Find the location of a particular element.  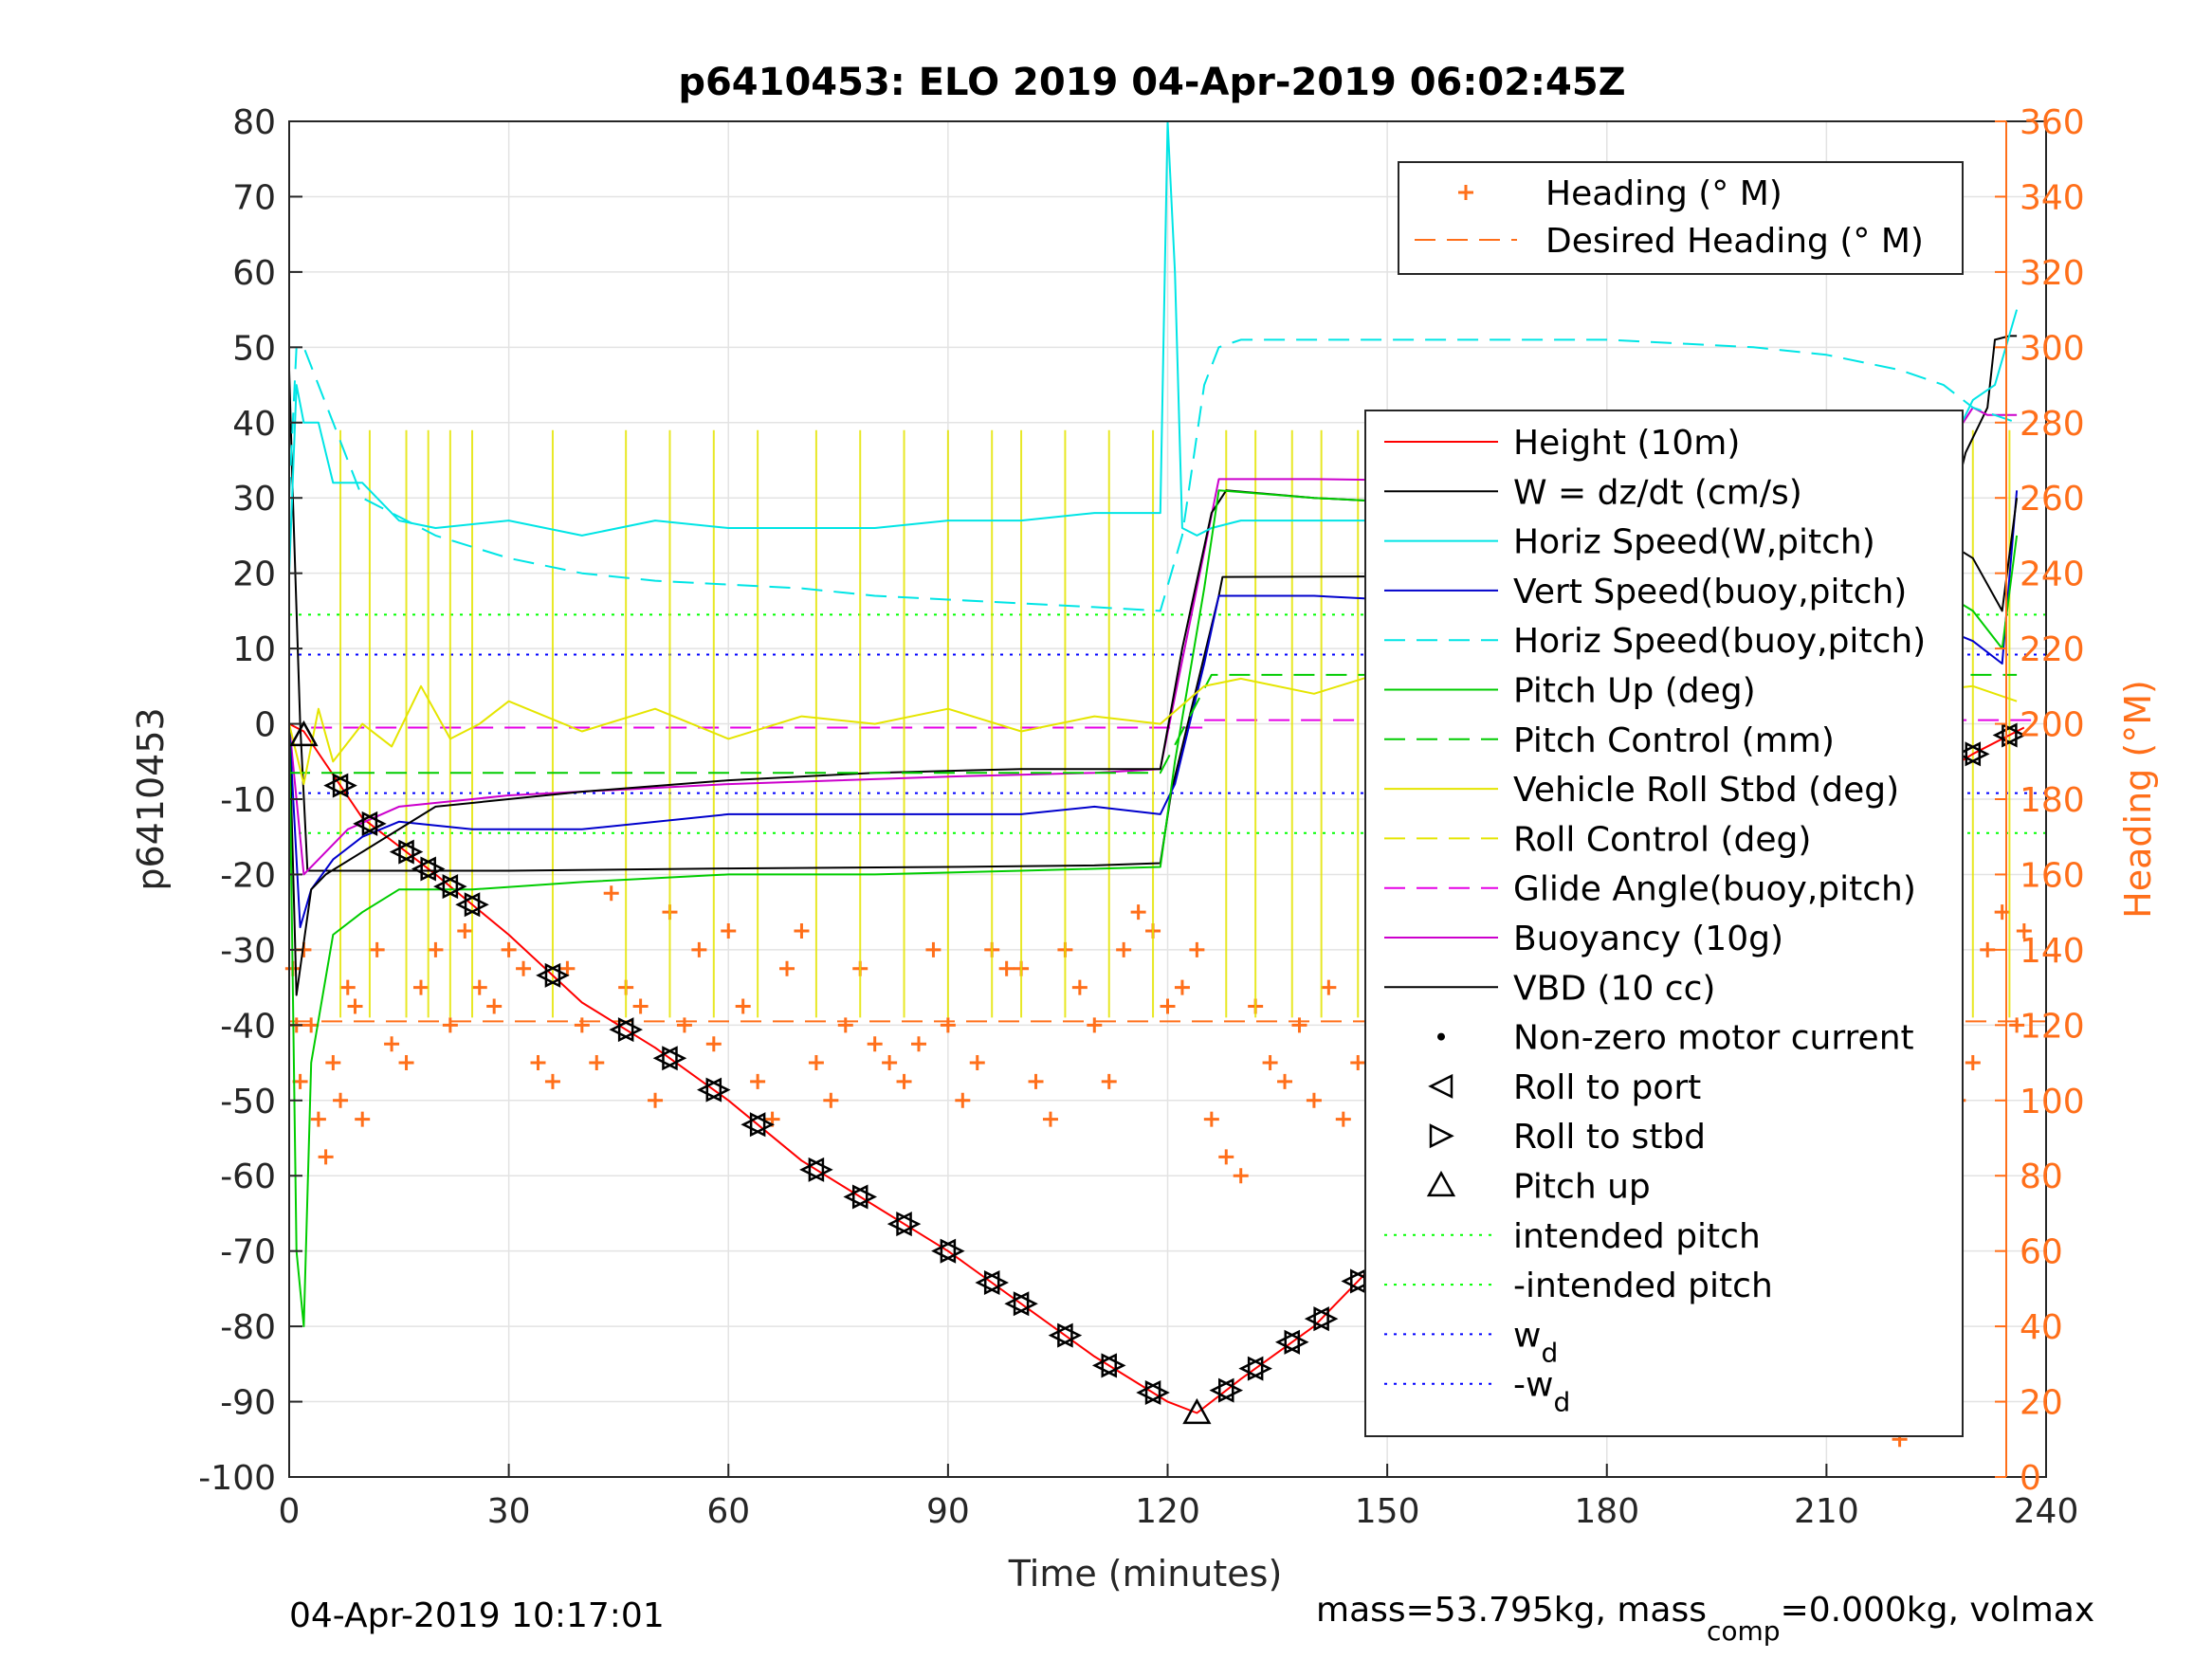

legend-label-main: Vert Speed(buoy,pitch) is located at coordinates (1710, 592).